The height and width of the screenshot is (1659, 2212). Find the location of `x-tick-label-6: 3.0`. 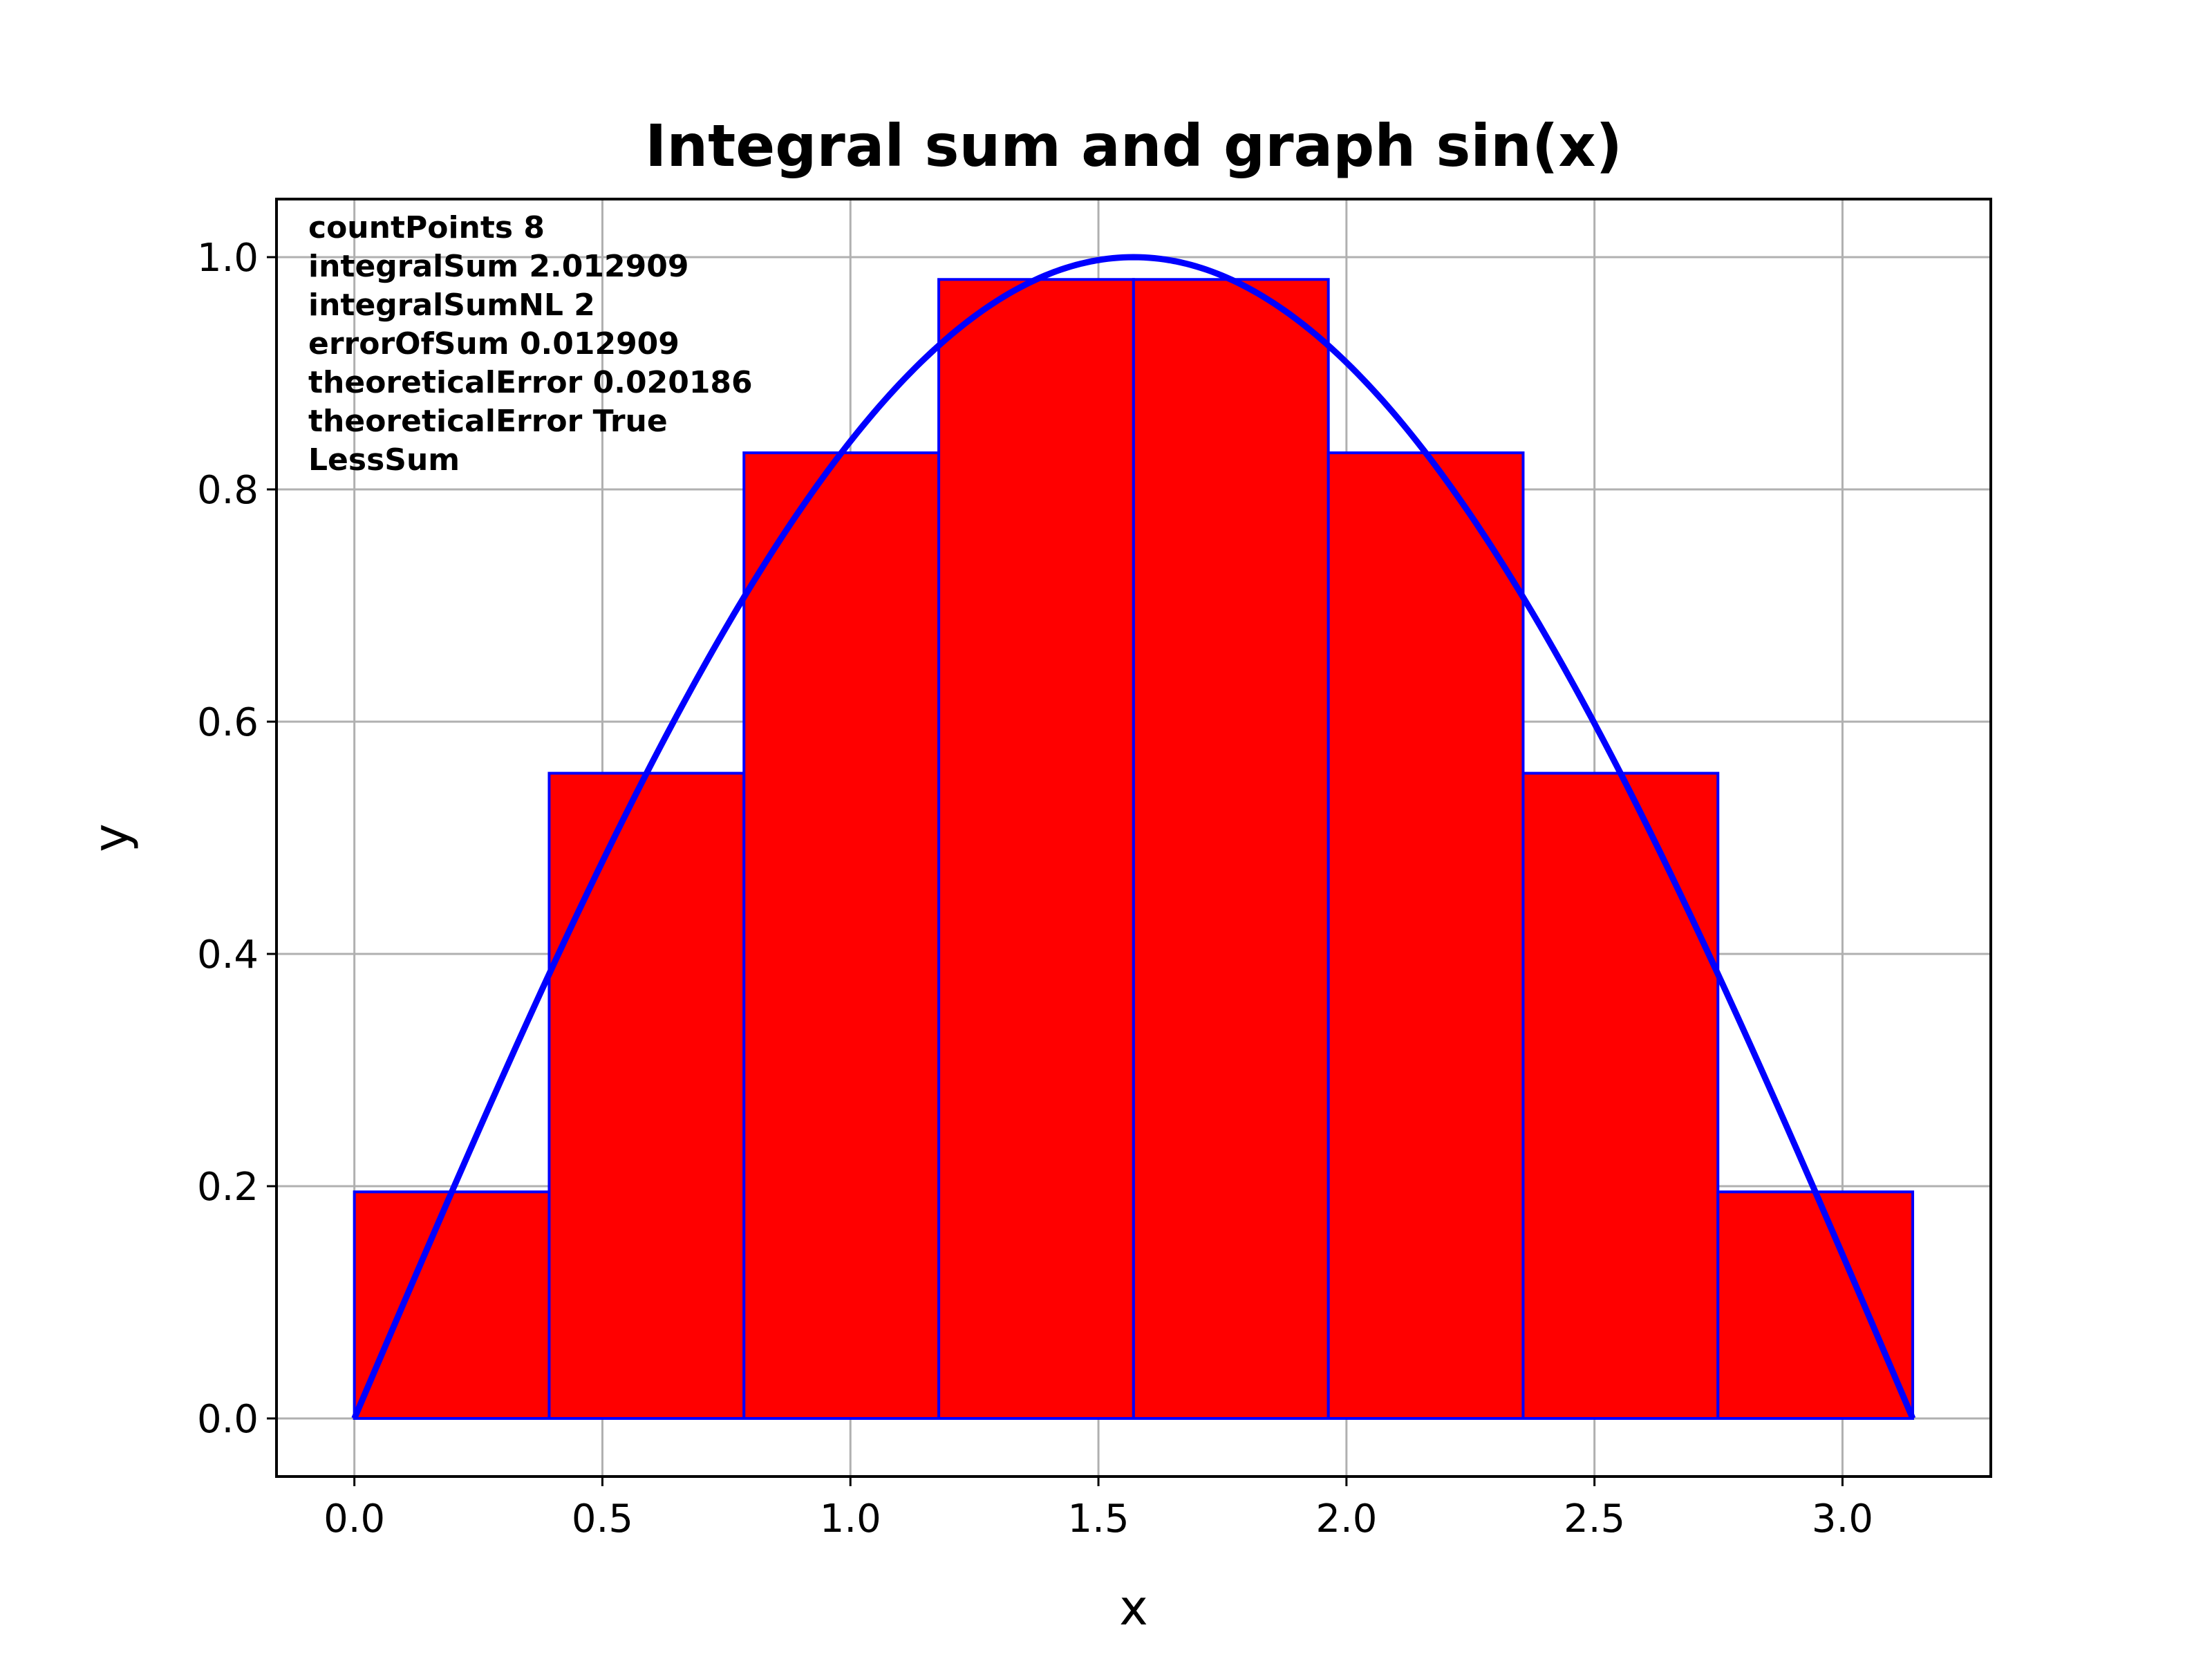

x-tick-label-6: 3.0 is located at coordinates (1843, 1519).